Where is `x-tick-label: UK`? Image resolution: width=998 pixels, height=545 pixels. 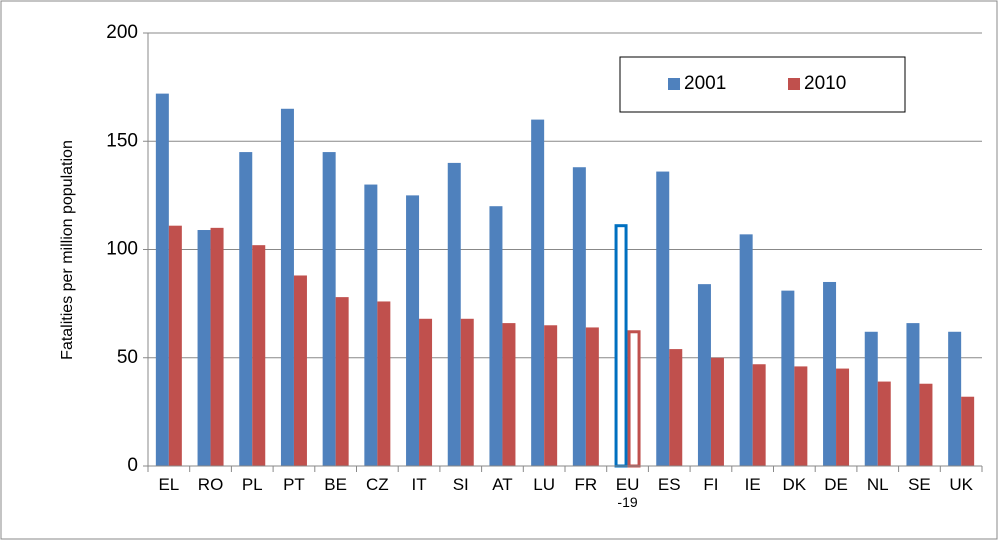
x-tick-label: UK is located at coordinates (961, 484).